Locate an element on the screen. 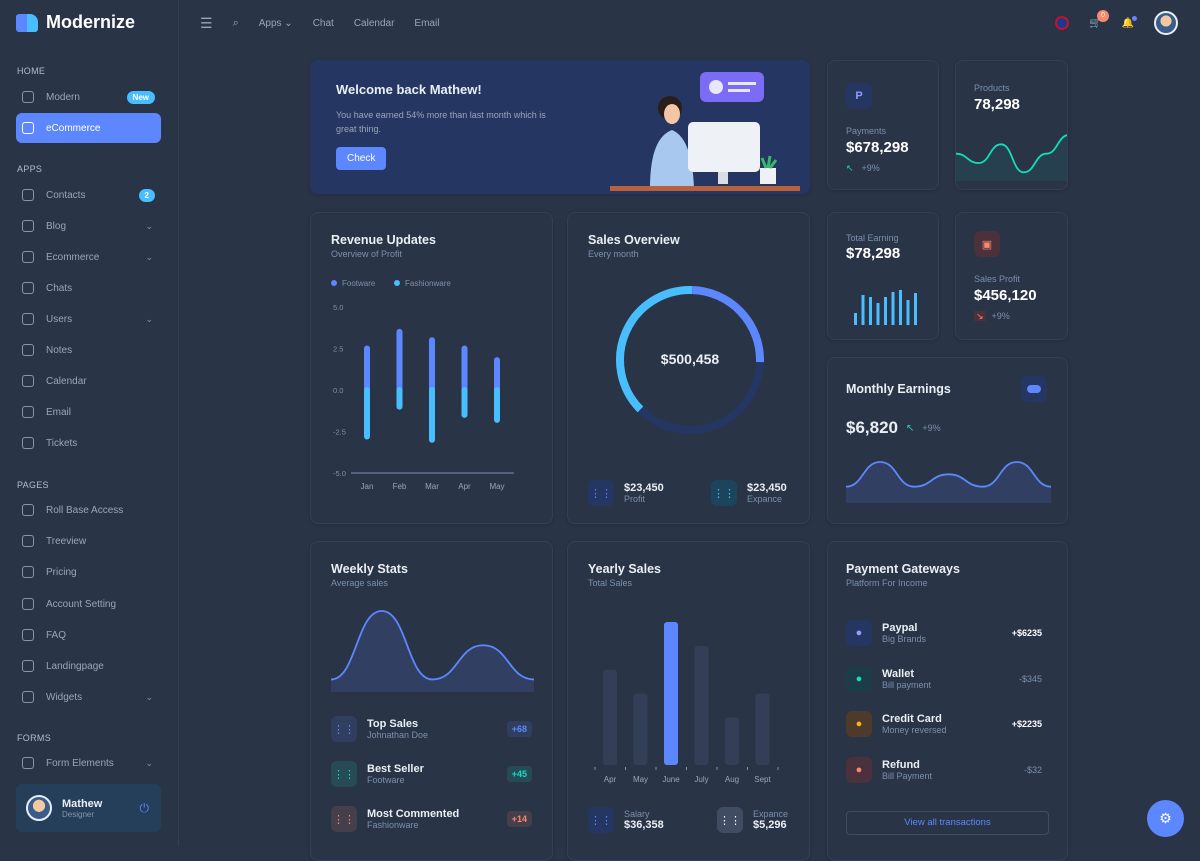 The width and height of the screenshot is (1200, 861). calendar-link: Calendar is located at coordinates (374, 23).